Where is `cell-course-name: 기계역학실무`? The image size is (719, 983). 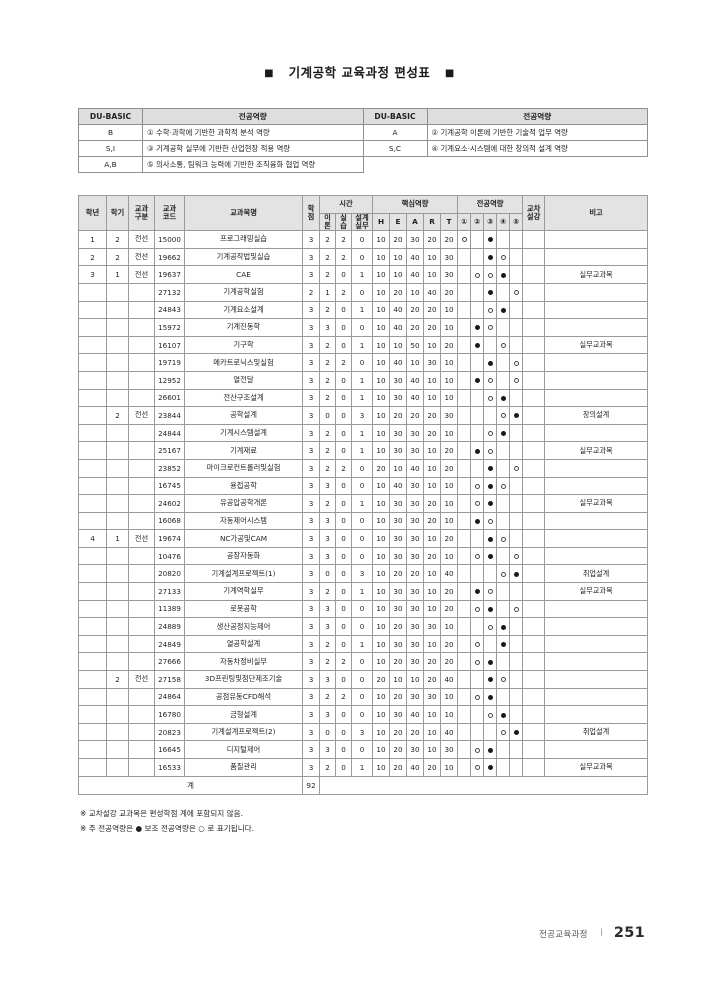 cell-course-name: 기계역학실무 is located at coordinates (243, 591).